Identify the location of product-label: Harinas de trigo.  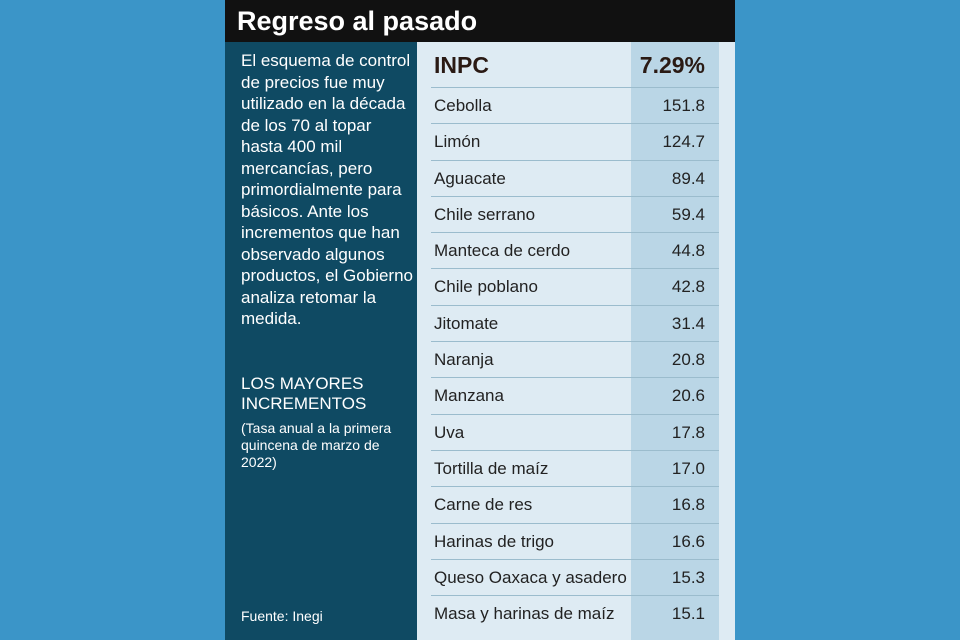
(494, 541).